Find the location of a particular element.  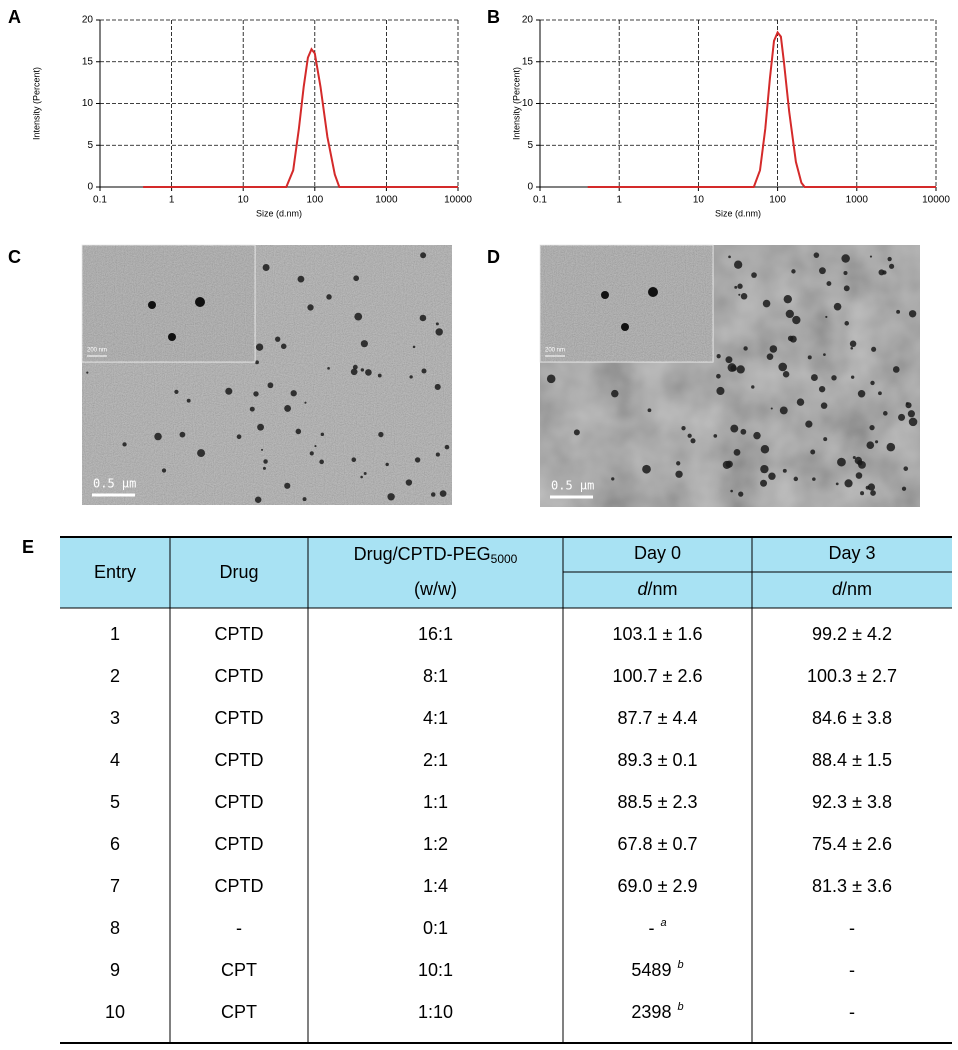

cell-text: CPT is located at coordinates (239, 970).